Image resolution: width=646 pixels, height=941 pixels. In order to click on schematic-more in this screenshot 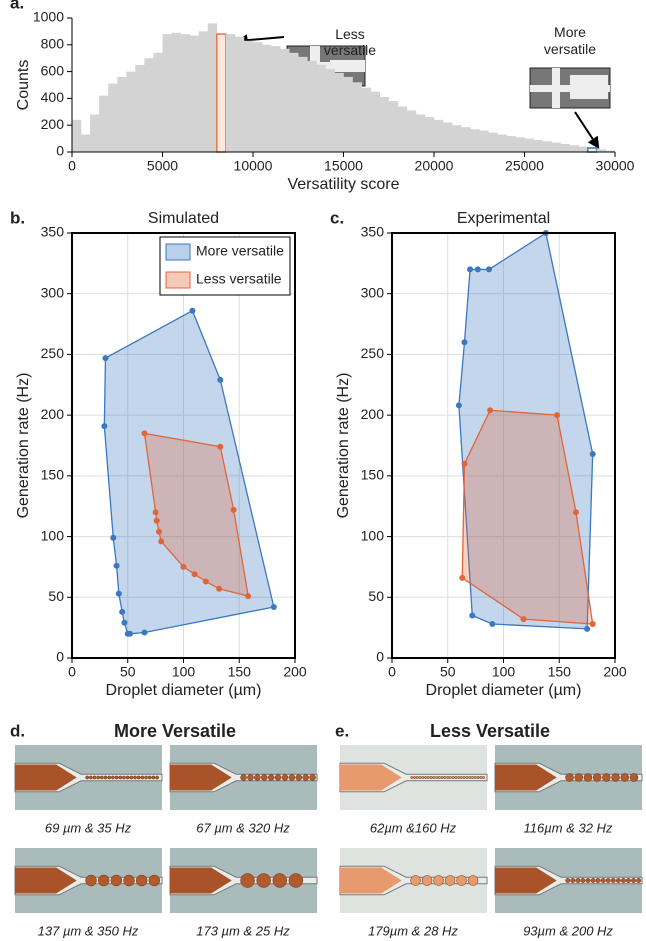, I will do `click(570, 88)`.